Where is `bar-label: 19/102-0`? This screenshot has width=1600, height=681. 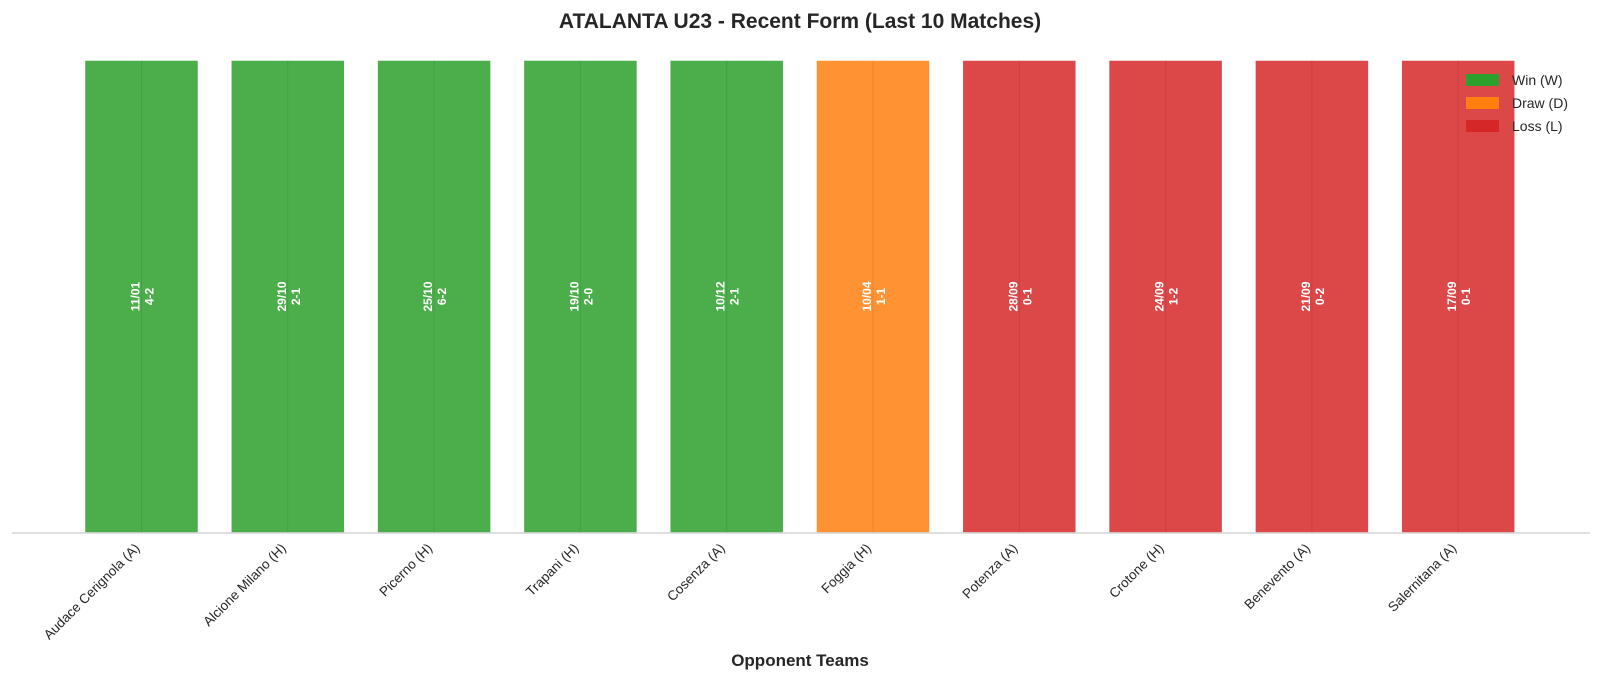 bar-label: 19/102-0 is located at coordinates (581, 296).